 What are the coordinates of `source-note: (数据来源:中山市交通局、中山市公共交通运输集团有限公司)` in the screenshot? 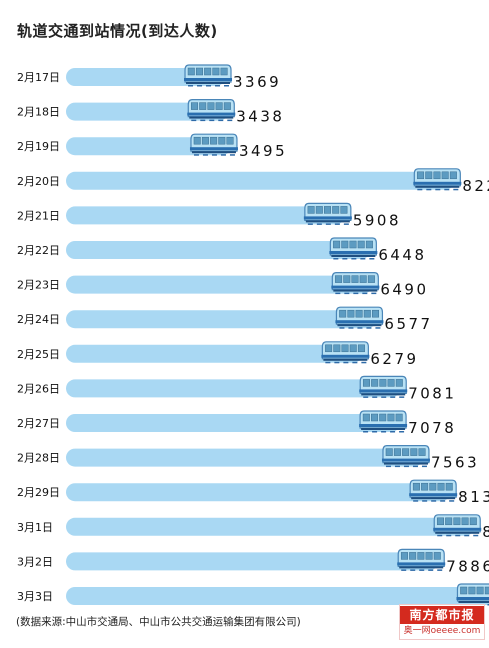 It's located at (158, 622).